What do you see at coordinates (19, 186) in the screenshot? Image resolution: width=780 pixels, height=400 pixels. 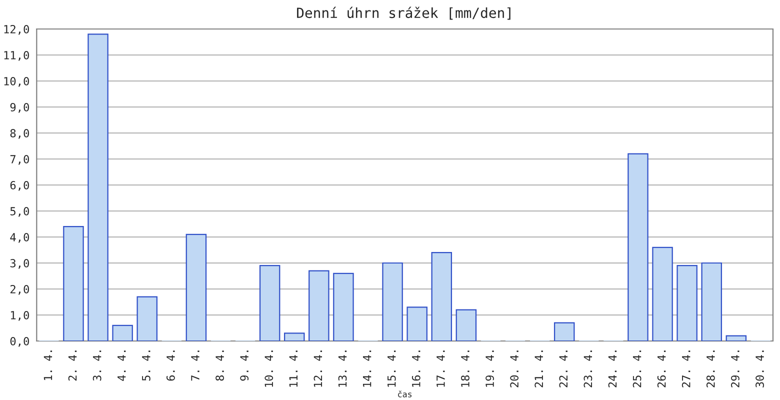 I see `y-tick-label: 6,0` at bounding box center [19, 186].